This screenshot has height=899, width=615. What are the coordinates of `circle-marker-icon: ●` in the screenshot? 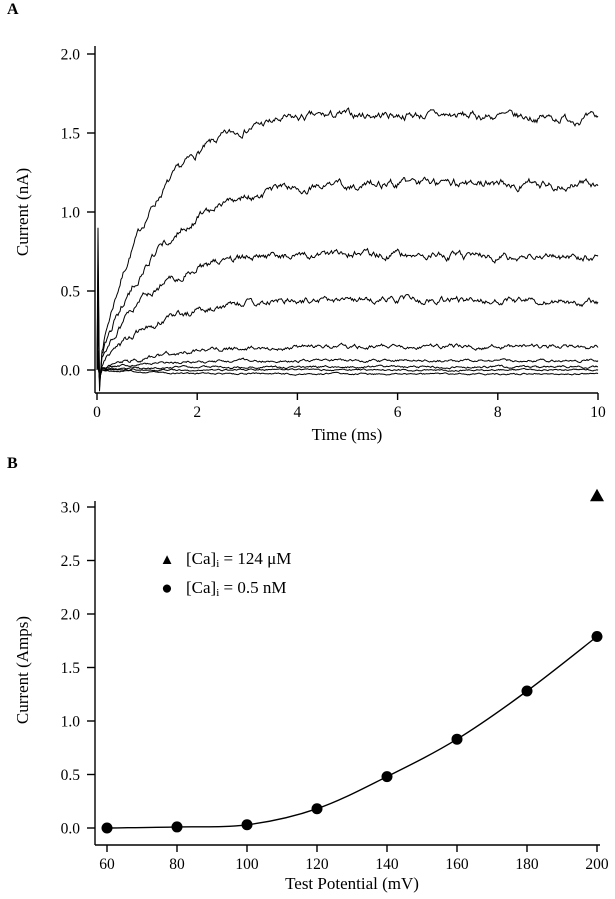 It's located at (167, 589).